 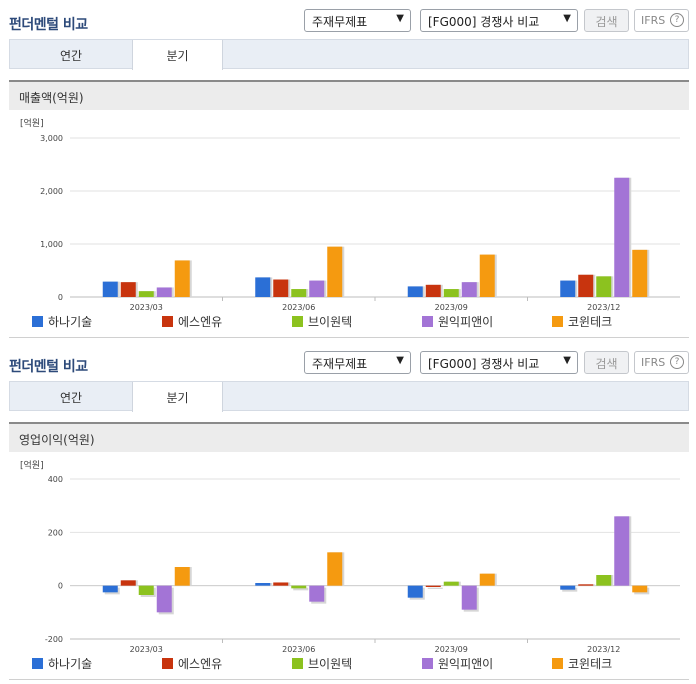 I want to click on bar-원익피앤이-2023/06, so click(x=317, y=288).